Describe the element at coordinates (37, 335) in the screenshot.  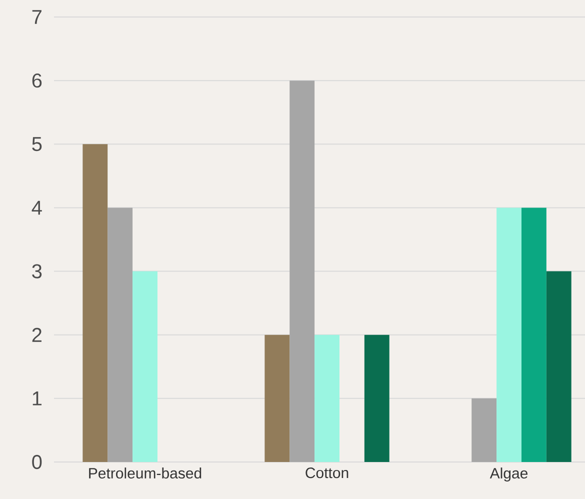
I see `y-tick-label: 2` at that location.